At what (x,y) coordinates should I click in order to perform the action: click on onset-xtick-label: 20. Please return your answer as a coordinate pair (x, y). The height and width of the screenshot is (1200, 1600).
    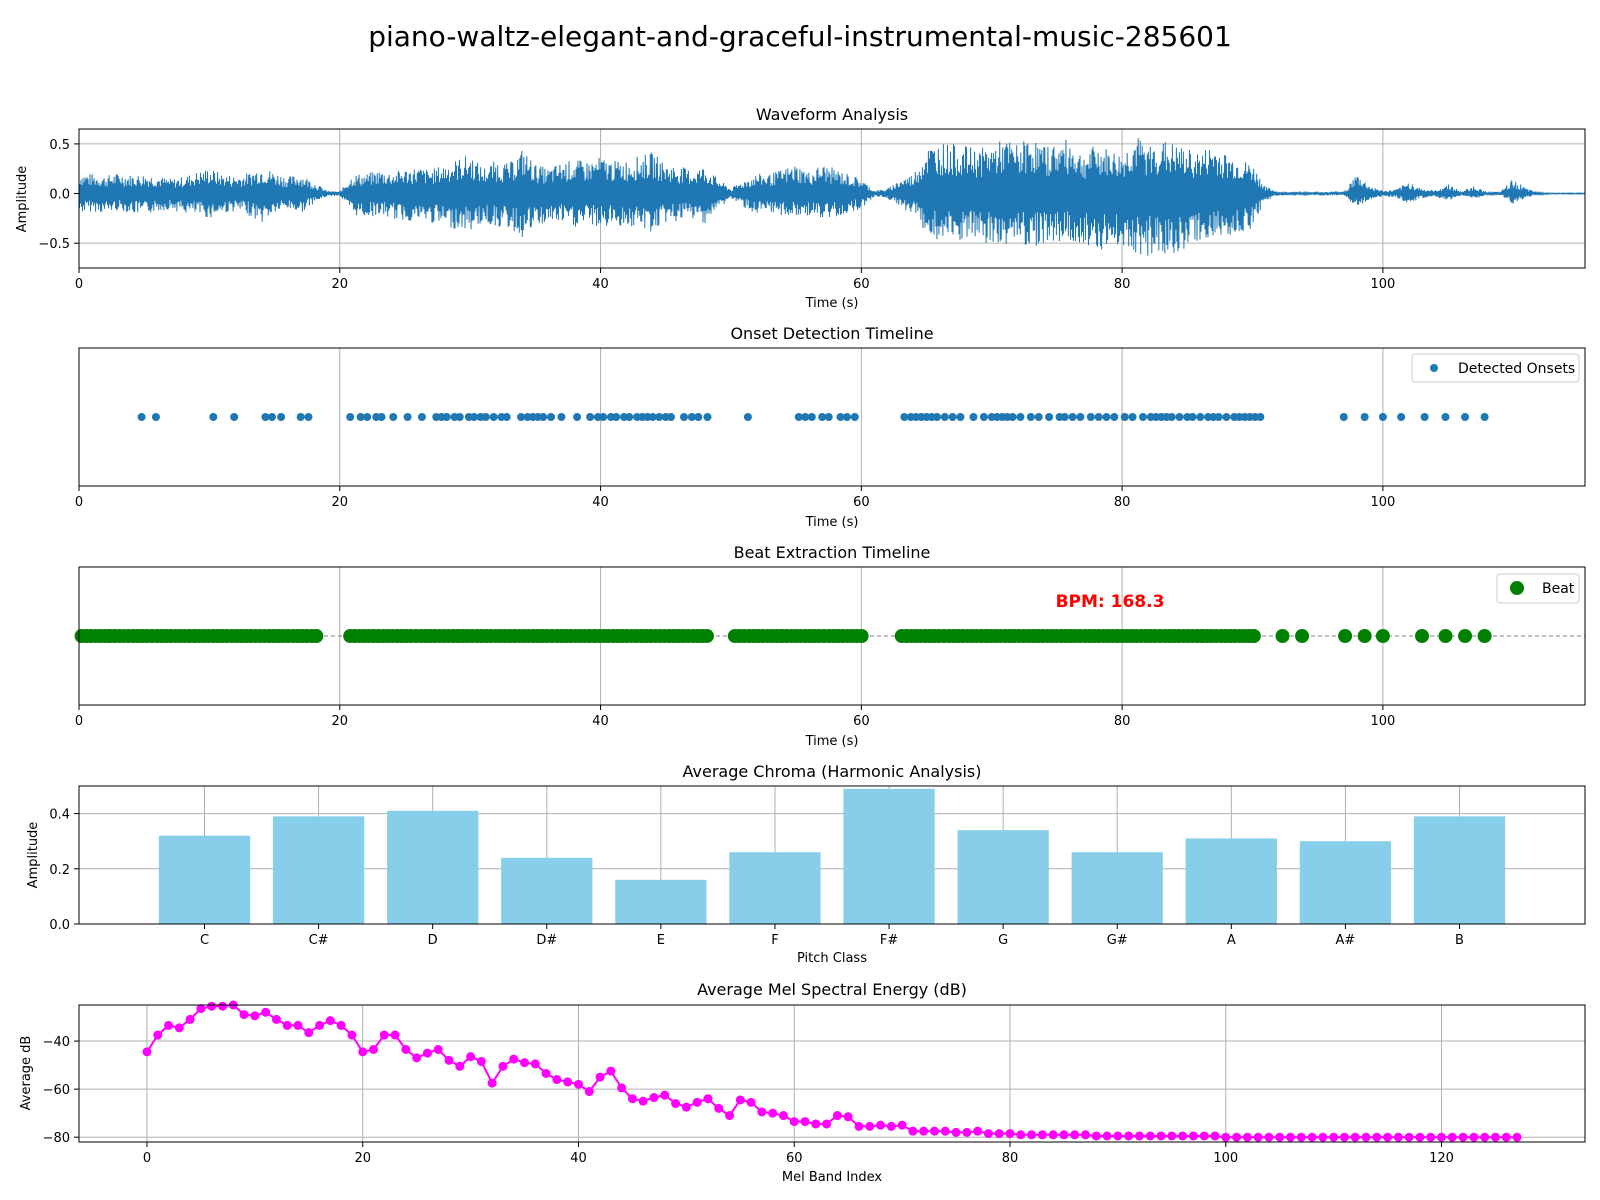
    Looking at the image, I should click on (340, 502).